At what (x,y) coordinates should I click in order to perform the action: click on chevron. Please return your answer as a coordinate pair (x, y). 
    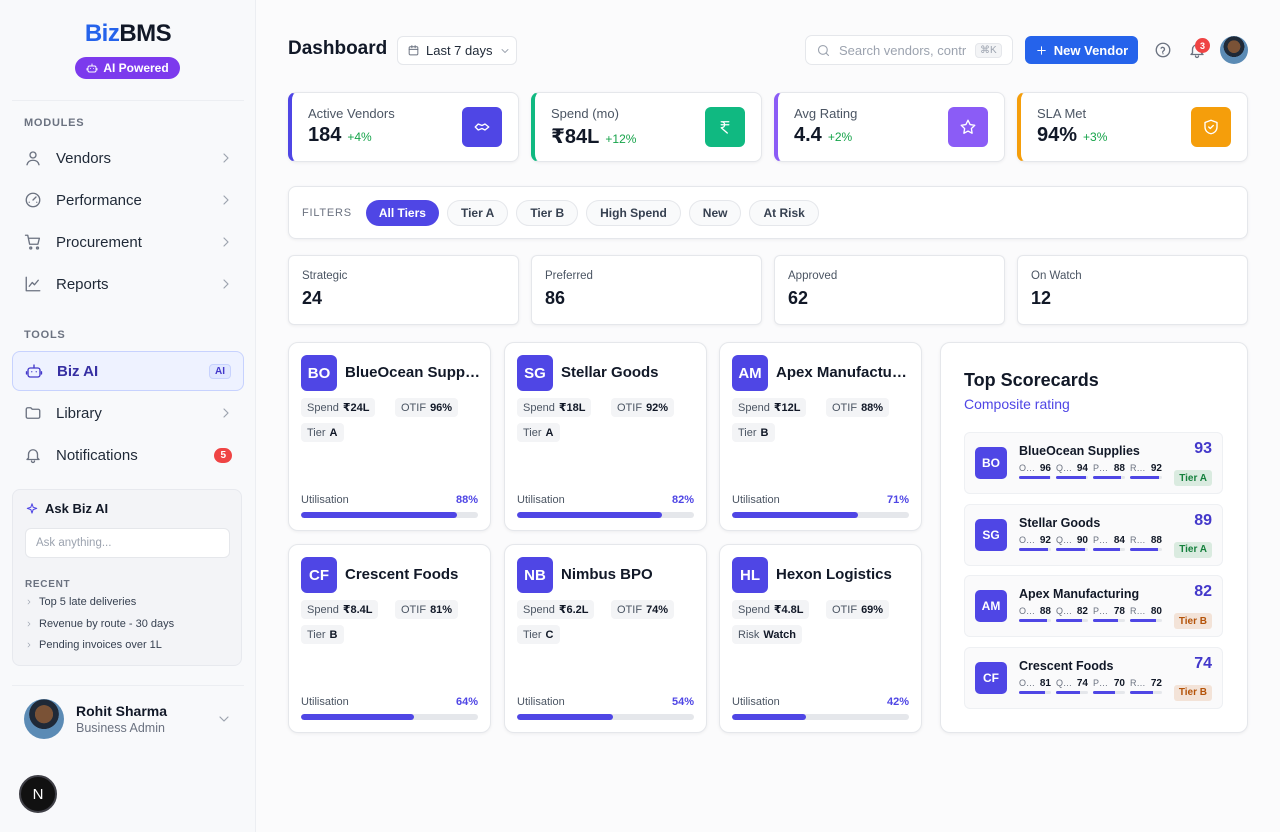
    Looking at the image, I should click on (226, 158).